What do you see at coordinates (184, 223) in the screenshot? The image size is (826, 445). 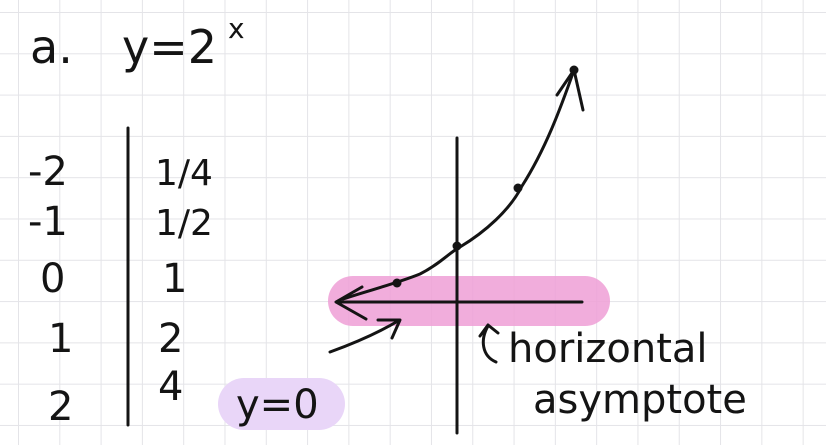 I see `table-y-cell: 1/2` at bounding box center [184, 223].